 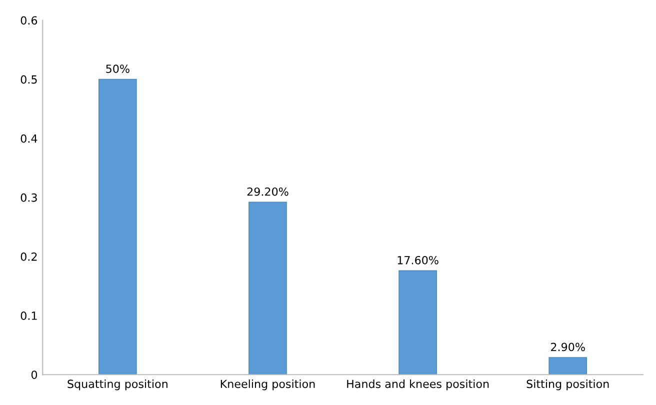 I want to click on x-tick-label: Hands and knees position, so click(x=418, y=384).